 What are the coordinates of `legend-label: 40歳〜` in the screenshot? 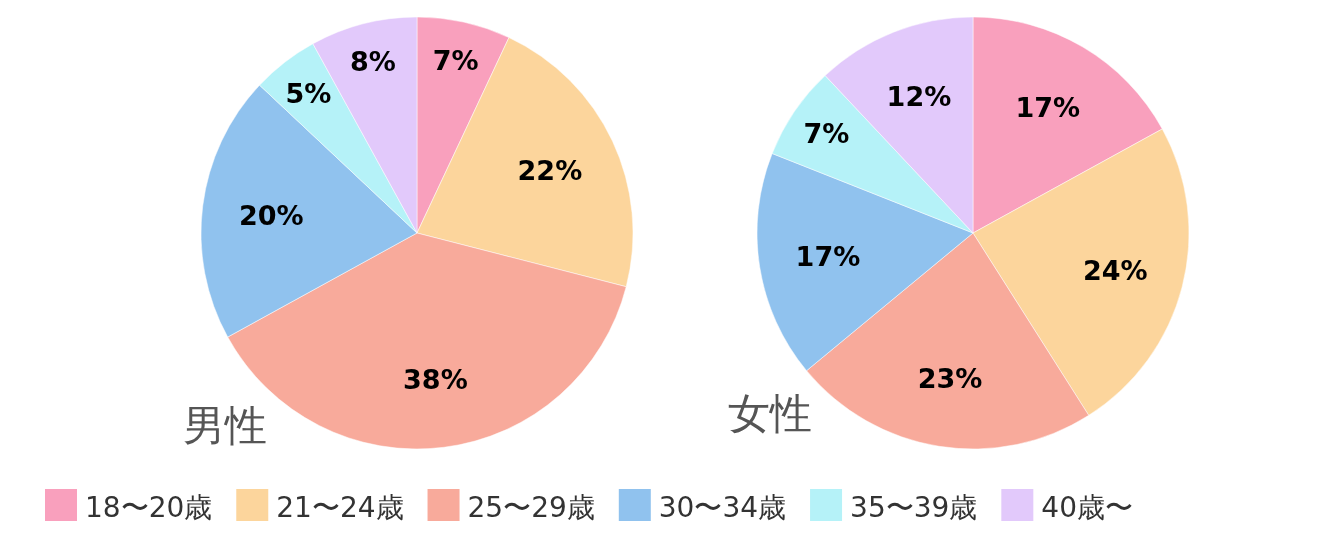 It's located at (1087, 507).